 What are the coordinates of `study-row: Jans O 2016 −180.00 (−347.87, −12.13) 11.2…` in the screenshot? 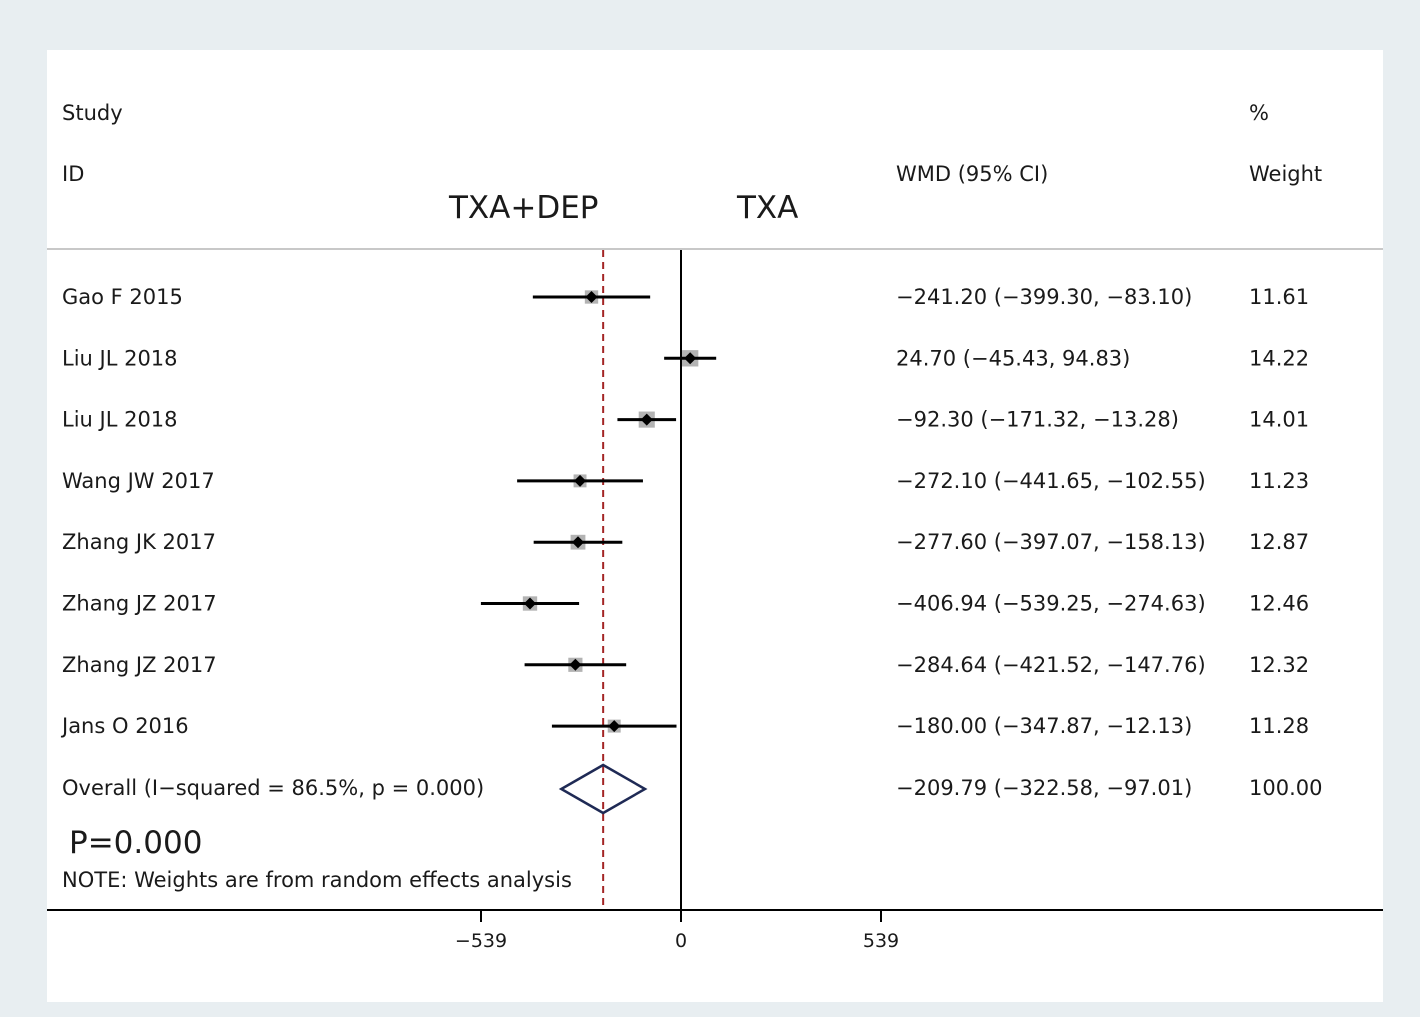 It's located at (684, 726).